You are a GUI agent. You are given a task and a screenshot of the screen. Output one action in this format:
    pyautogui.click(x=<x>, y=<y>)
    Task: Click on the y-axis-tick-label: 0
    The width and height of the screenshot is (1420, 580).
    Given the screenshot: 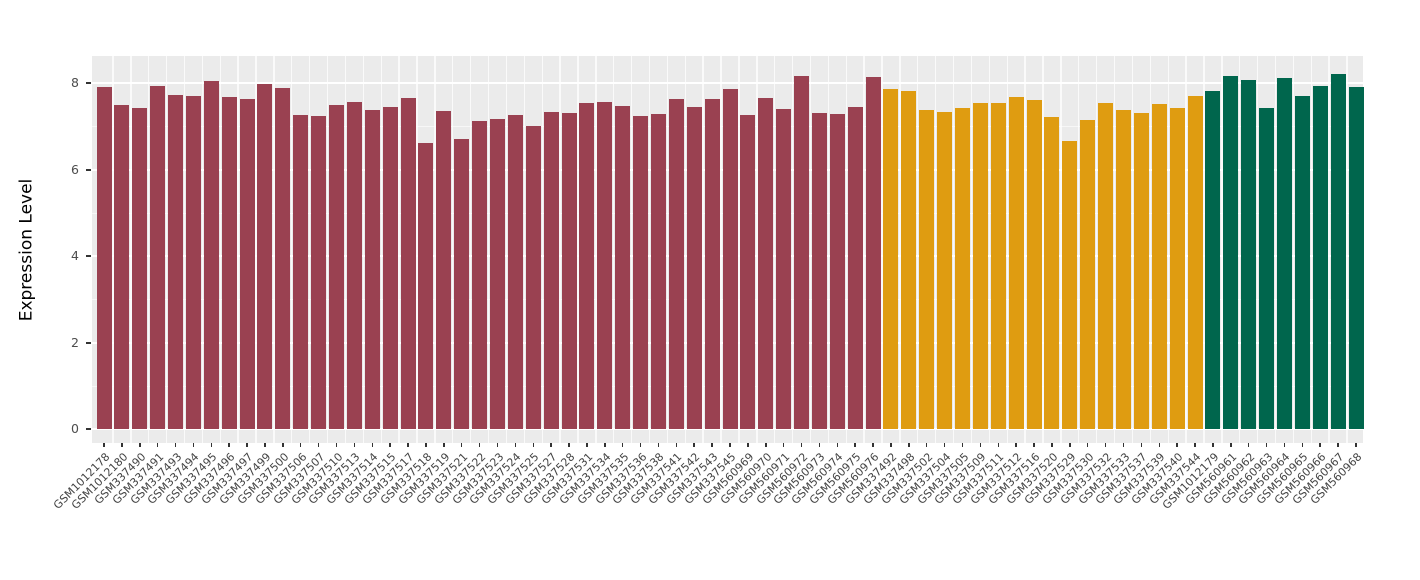 What is the action you would take?
    pyautogui.click(x=75, y=428)
    